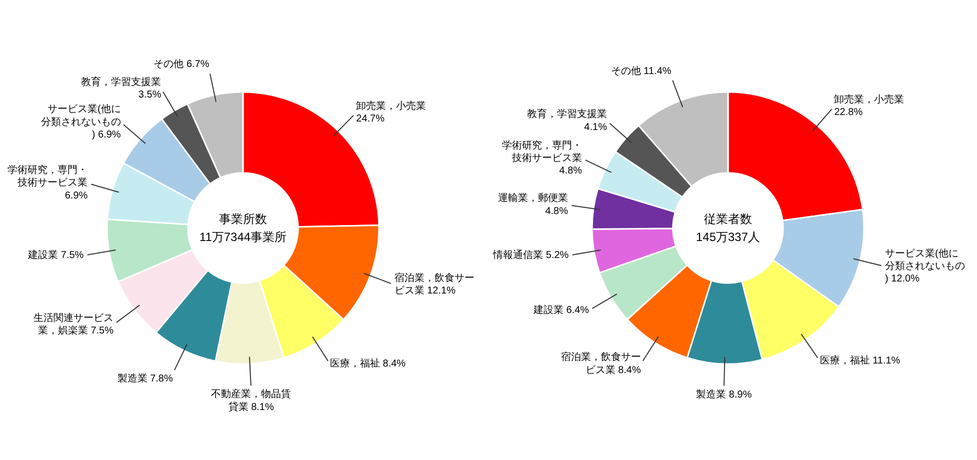 This screenshot has width=977, height=460. What do you see at coordinates (243, 219) in the screenshot?
I see `text: 事業所数` at bounding box center [243, 219].